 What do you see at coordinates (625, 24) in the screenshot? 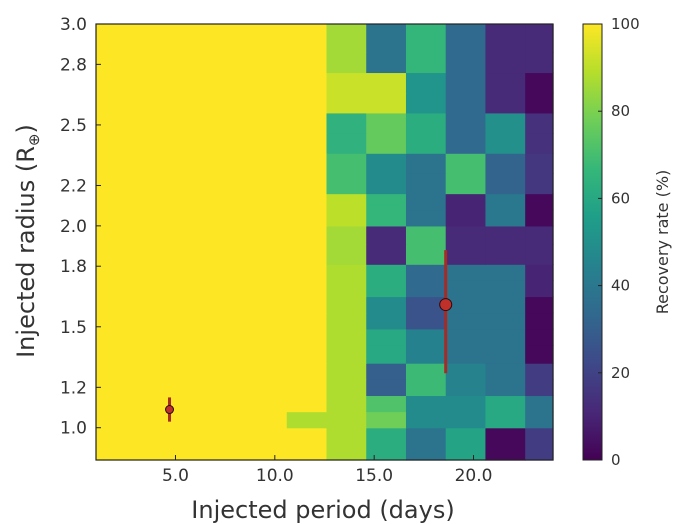
I see `colorbar-tick-label: 100` at bounding box center [625, 24].